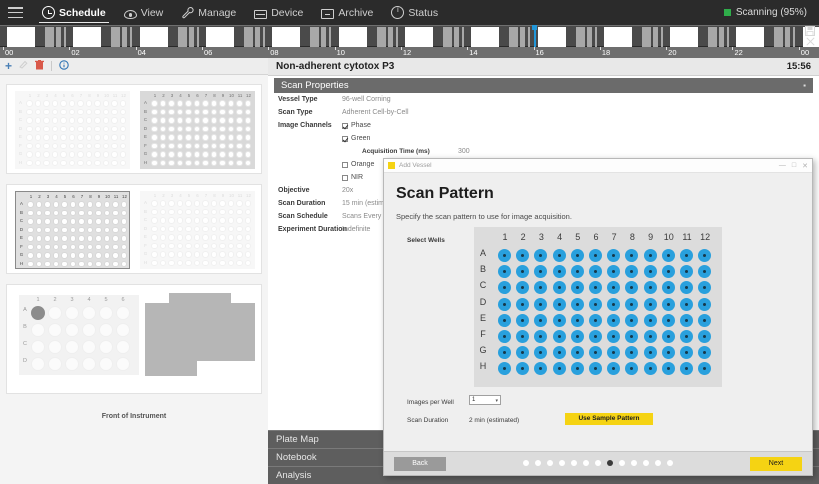 This screenshot has width=819, height=484. What do you see at coordinates (144, 12) in the screenshot?
I see `nav-item-view: View` at bounding box center [144, 12].